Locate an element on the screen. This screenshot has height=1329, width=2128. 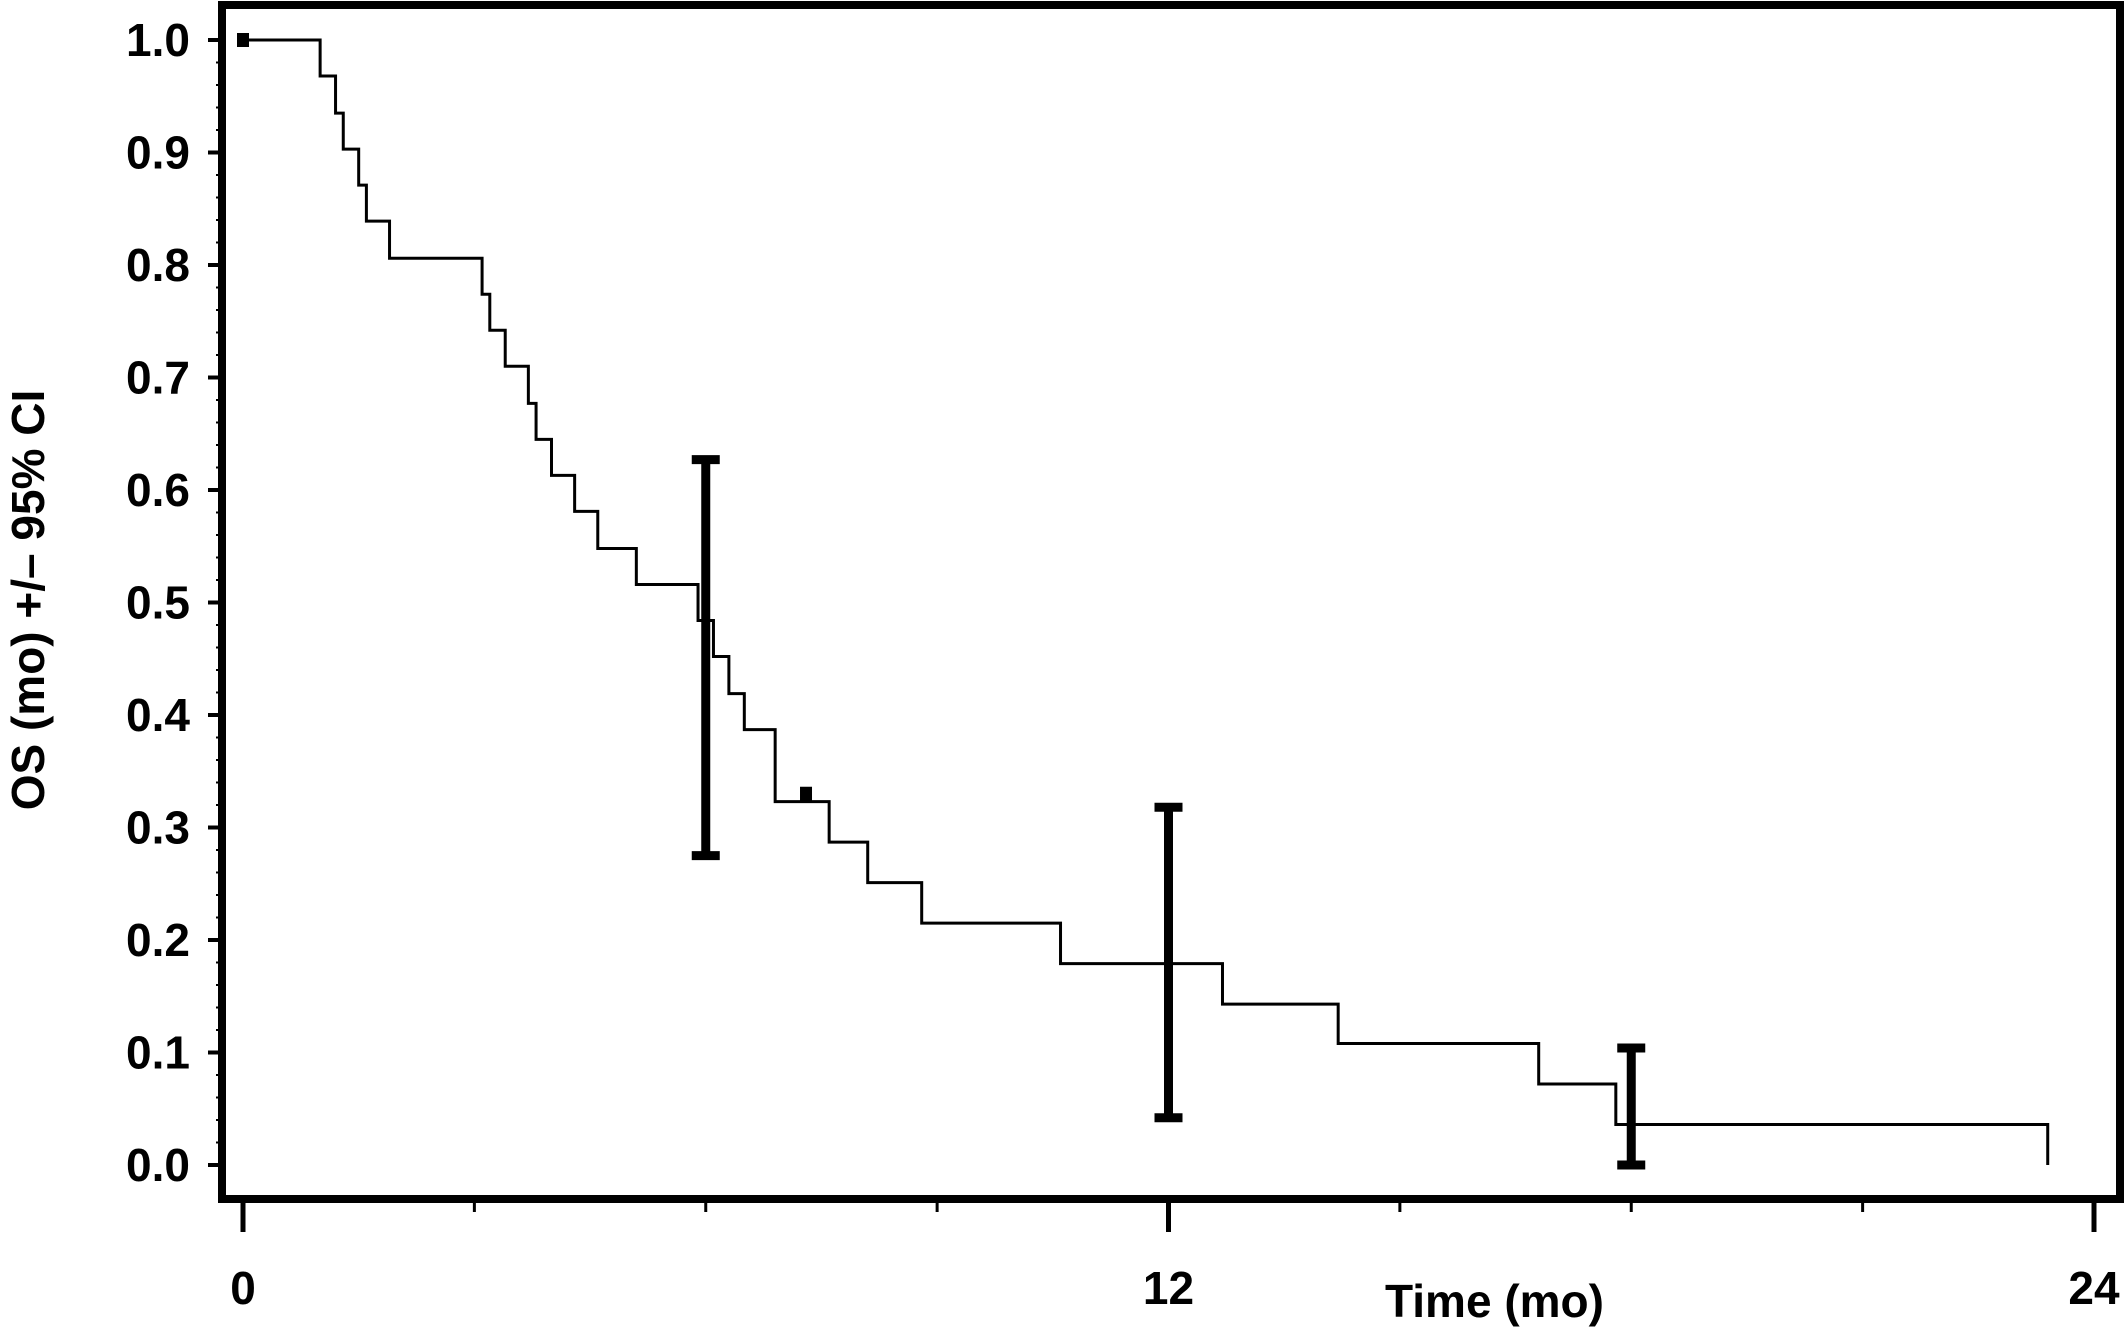
y-minor-ticks is located at coordinates (221, 602).